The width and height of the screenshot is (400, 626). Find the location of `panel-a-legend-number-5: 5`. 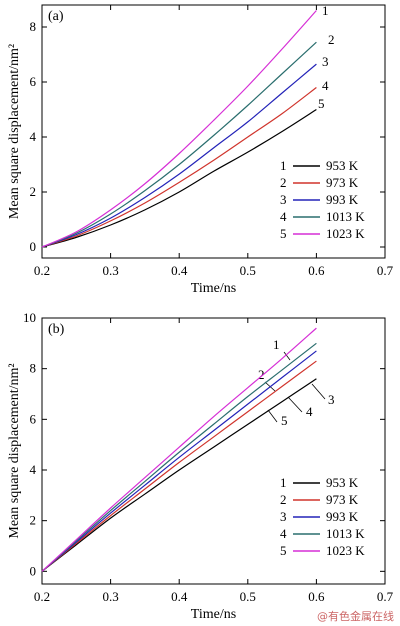

panel-a-legend-number-5: 5 is located at coordinates (283, 233).